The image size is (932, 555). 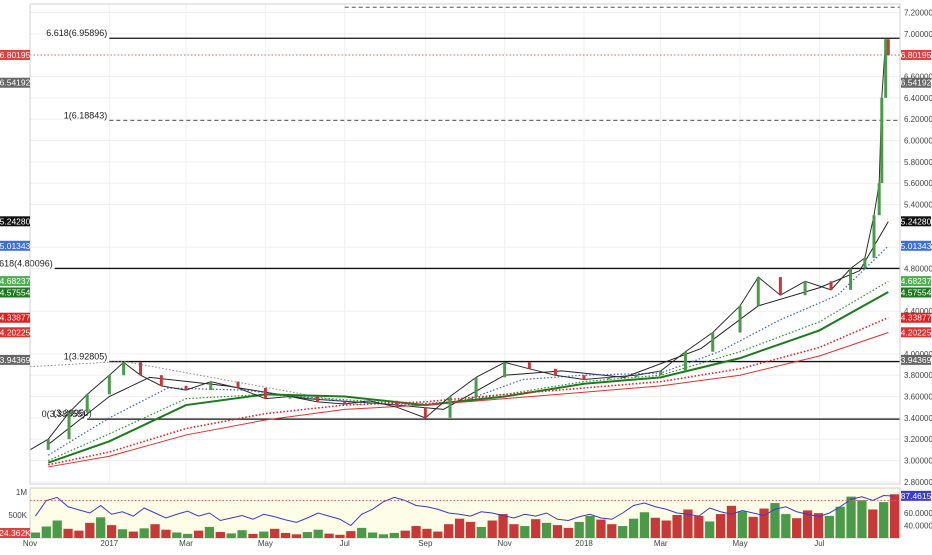 What do you see at coordinates (15, 318) in the screenshot?
I see `left-axis-tag-label: 4.33877` at bounding box center [15, 318].